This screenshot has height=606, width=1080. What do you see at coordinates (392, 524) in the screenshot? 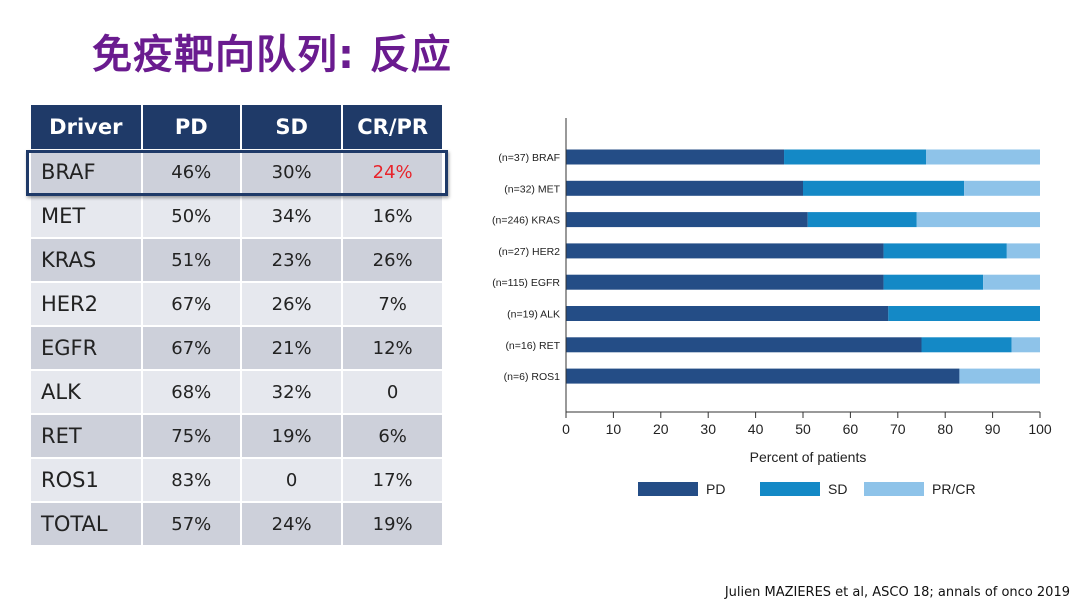
I see `cell-crpr: 19%` at bounding box center [392, 524].